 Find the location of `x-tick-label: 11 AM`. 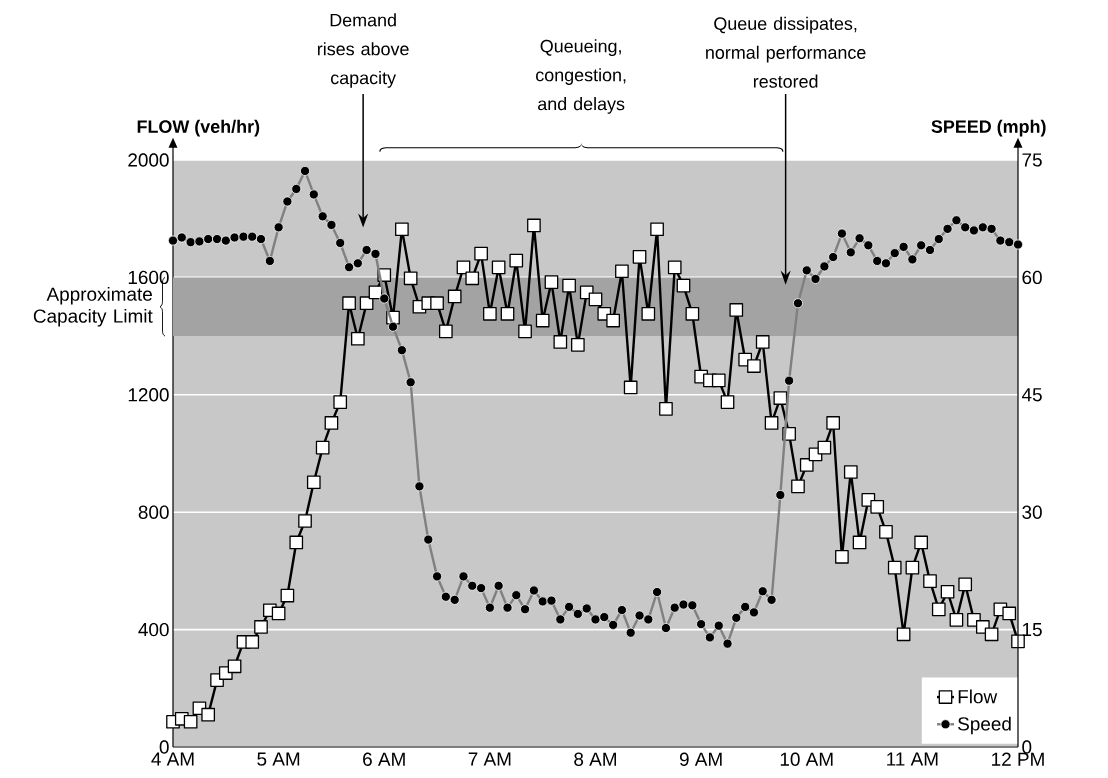

x-tick-label: 11 AM is located at coordinates (912, 759).